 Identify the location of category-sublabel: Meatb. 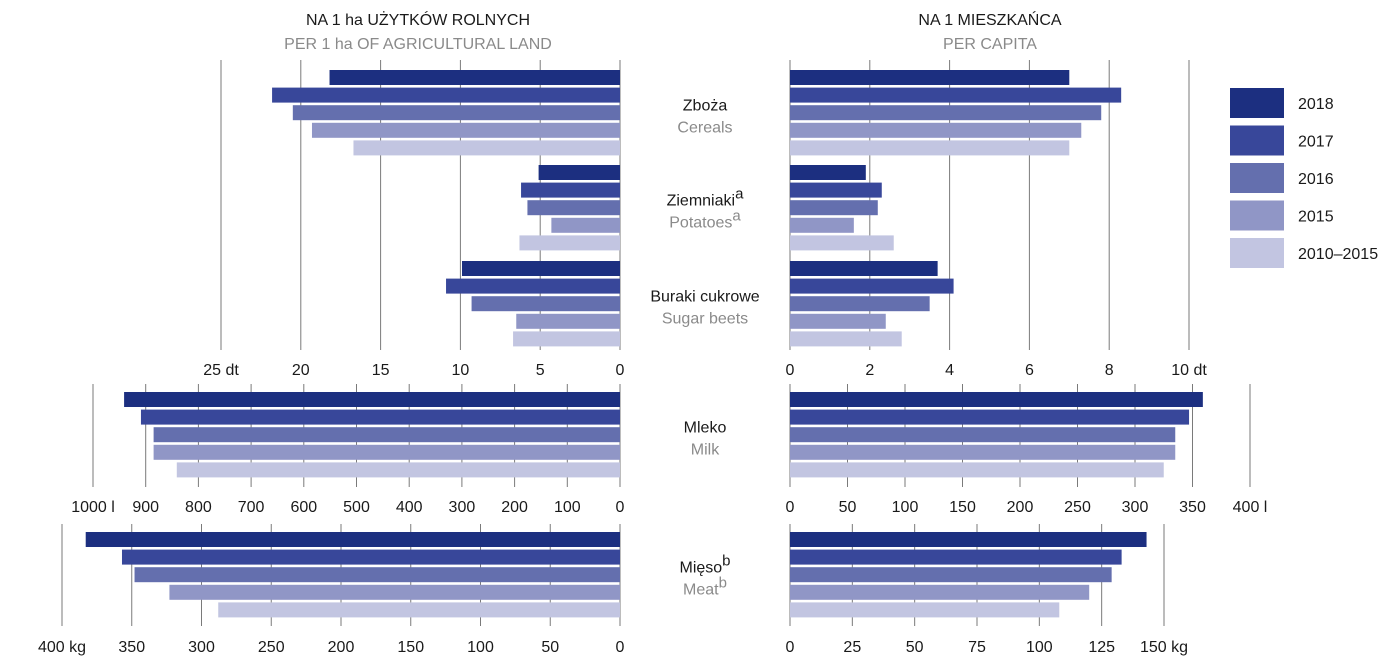
(705, 587).